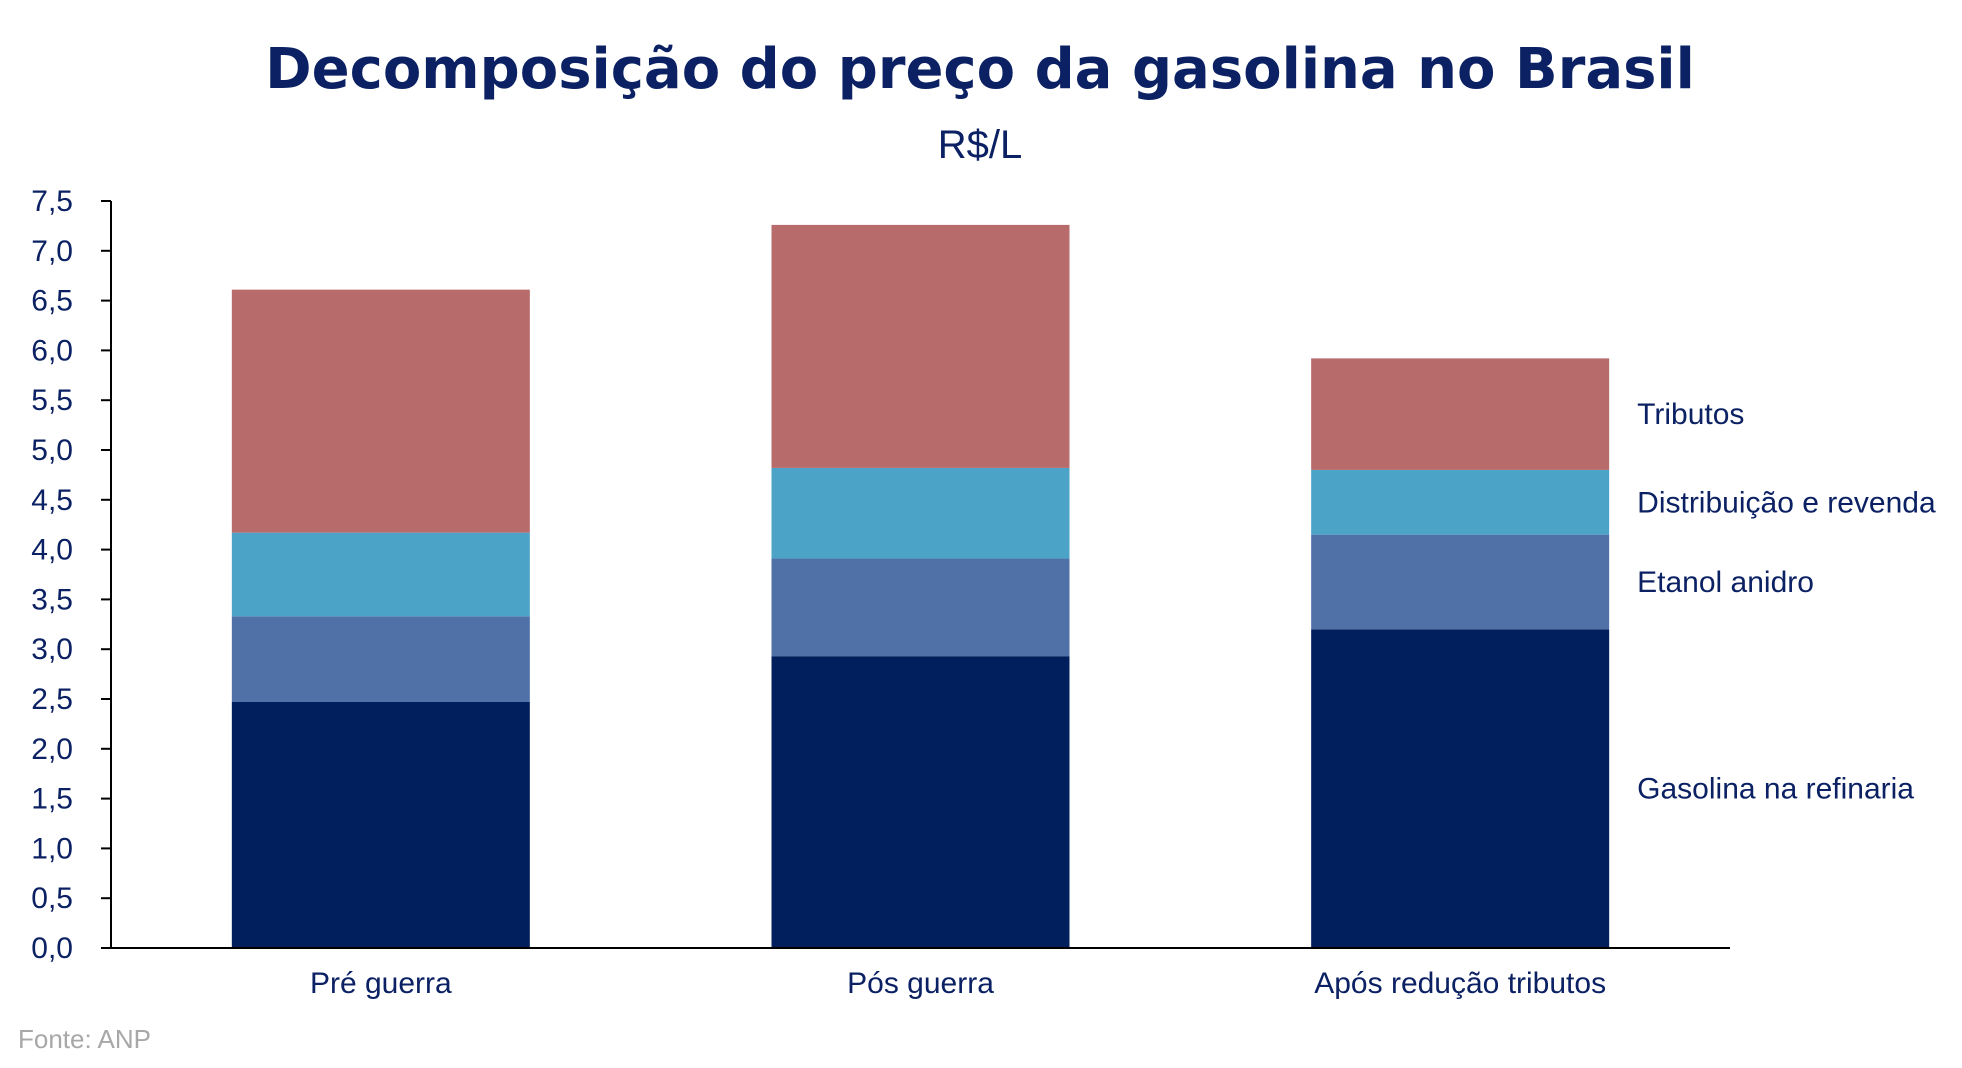 This screenshot has height=1068, width=1962. Describe the element at coordinates (52, 898) in the screenshot. I see `y-tick-label: 0,5` at that location.